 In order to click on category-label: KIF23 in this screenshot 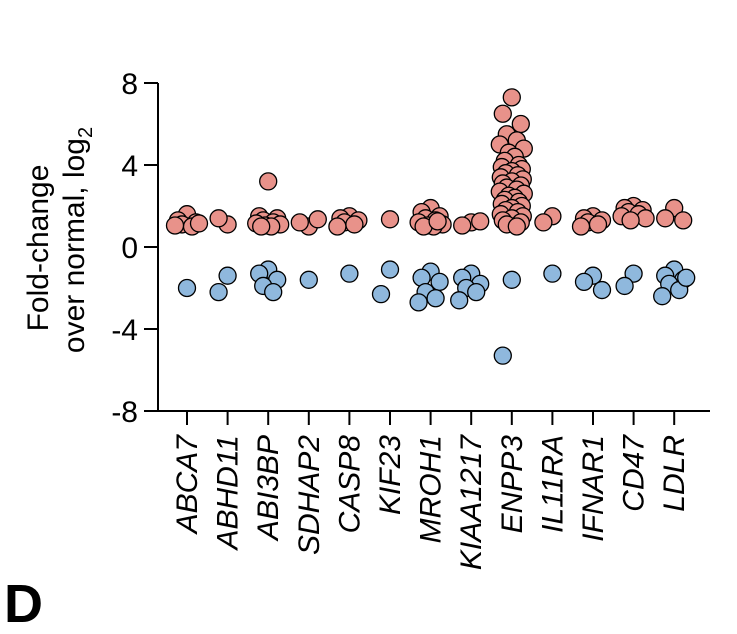, I will do `click(390, 475)`.